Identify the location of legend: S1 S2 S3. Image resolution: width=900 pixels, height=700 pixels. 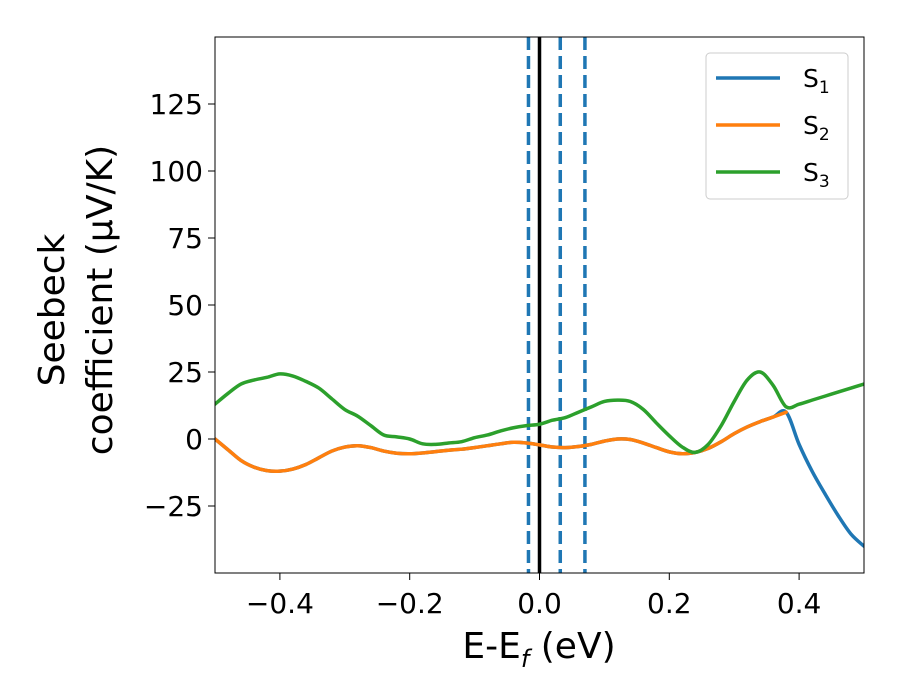
(777, 126).